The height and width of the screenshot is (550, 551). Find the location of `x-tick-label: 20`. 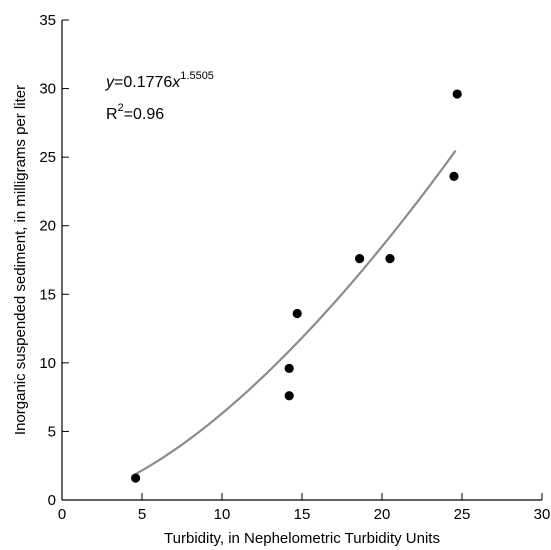

x-tick-label: 20 is located at coordinates (382, 514).